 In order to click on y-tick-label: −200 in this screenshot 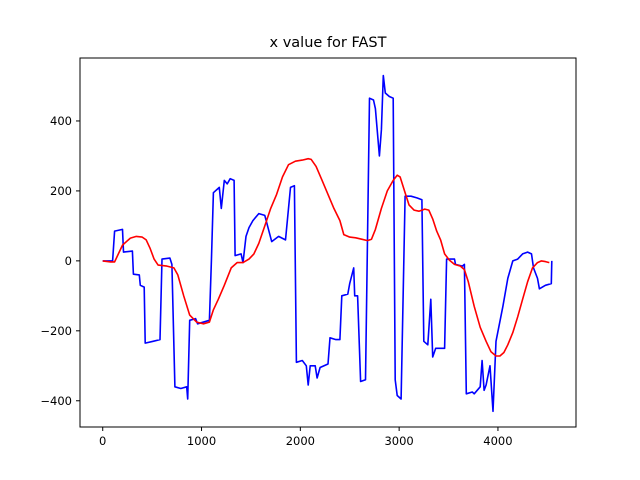, I will do `click(56, 331)`.